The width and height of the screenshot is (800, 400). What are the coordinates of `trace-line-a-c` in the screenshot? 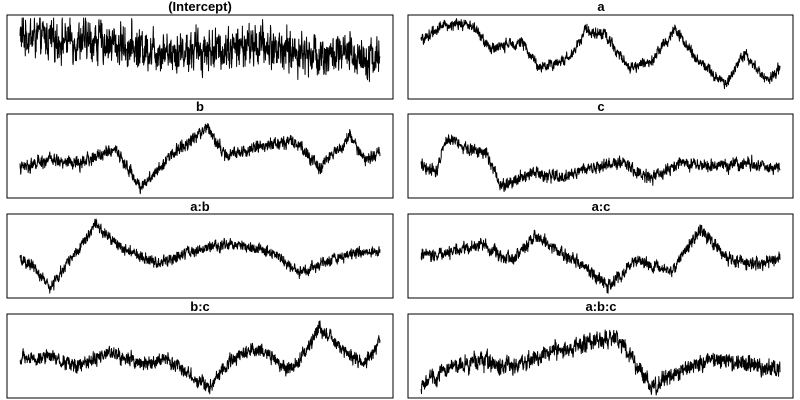 It's located at (600, 259).